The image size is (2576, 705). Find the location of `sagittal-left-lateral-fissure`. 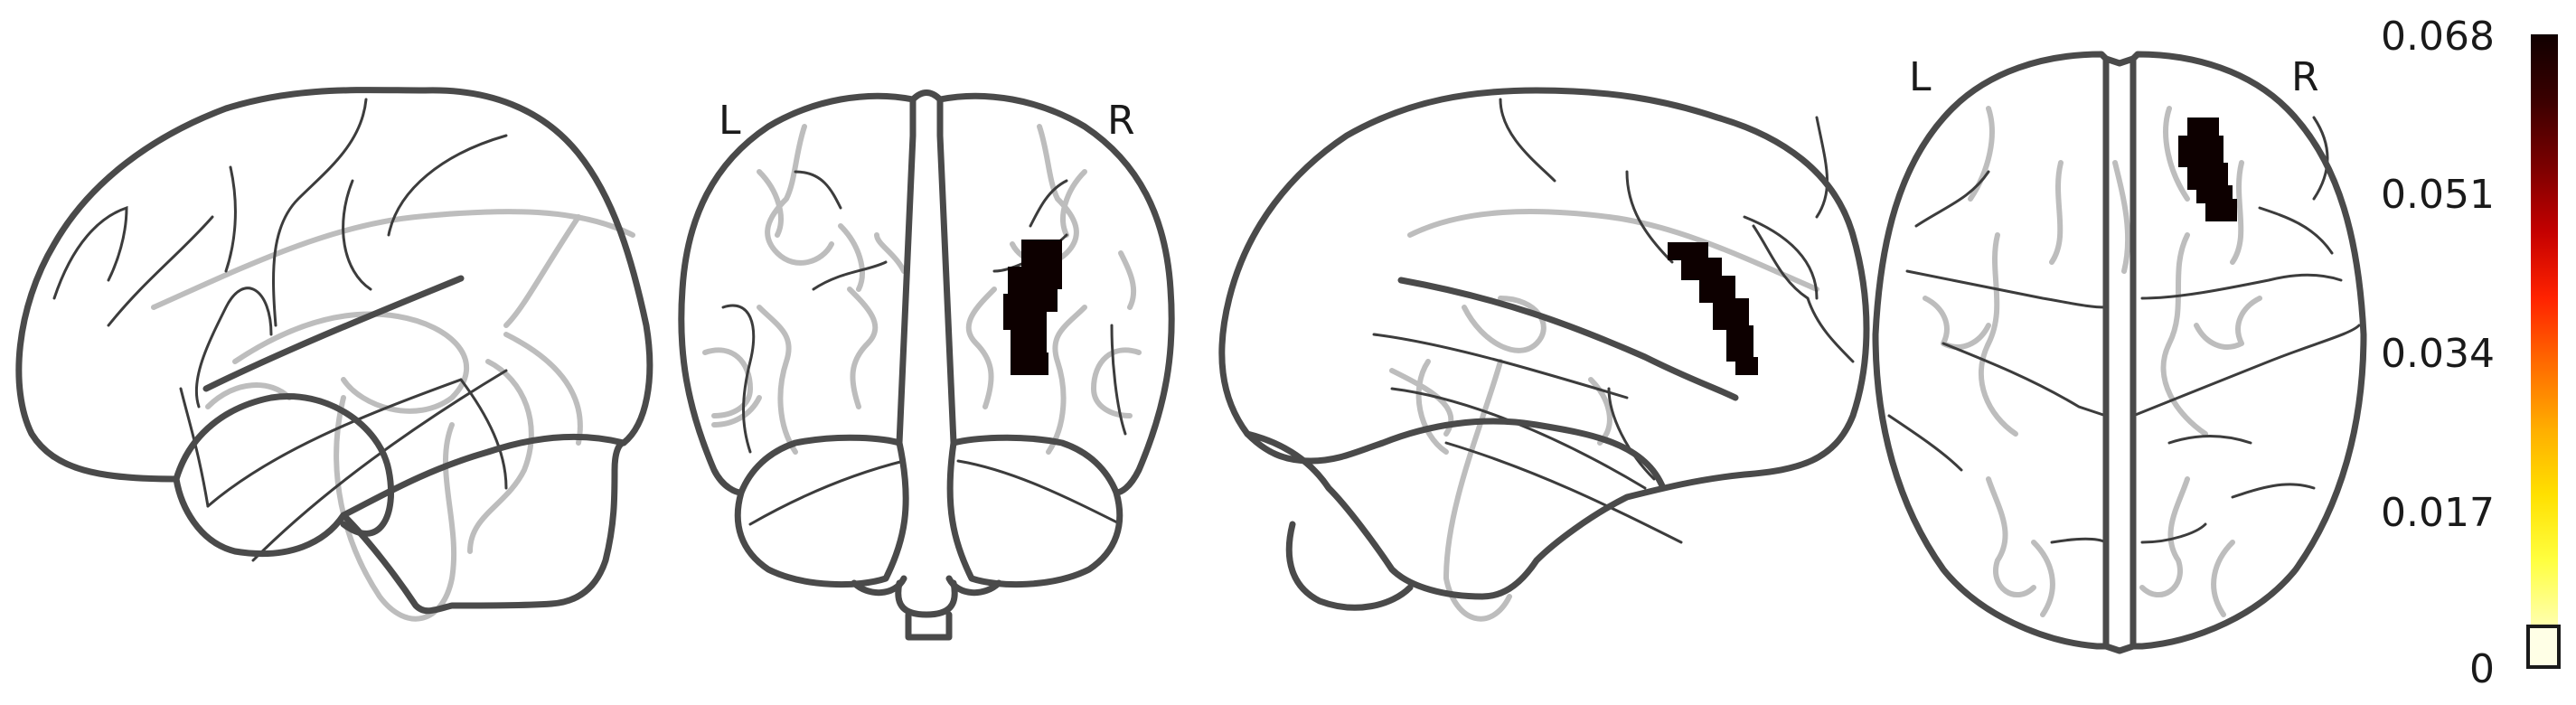

sagittal-left-lateral-fissure is located at coordinates (334, 333).